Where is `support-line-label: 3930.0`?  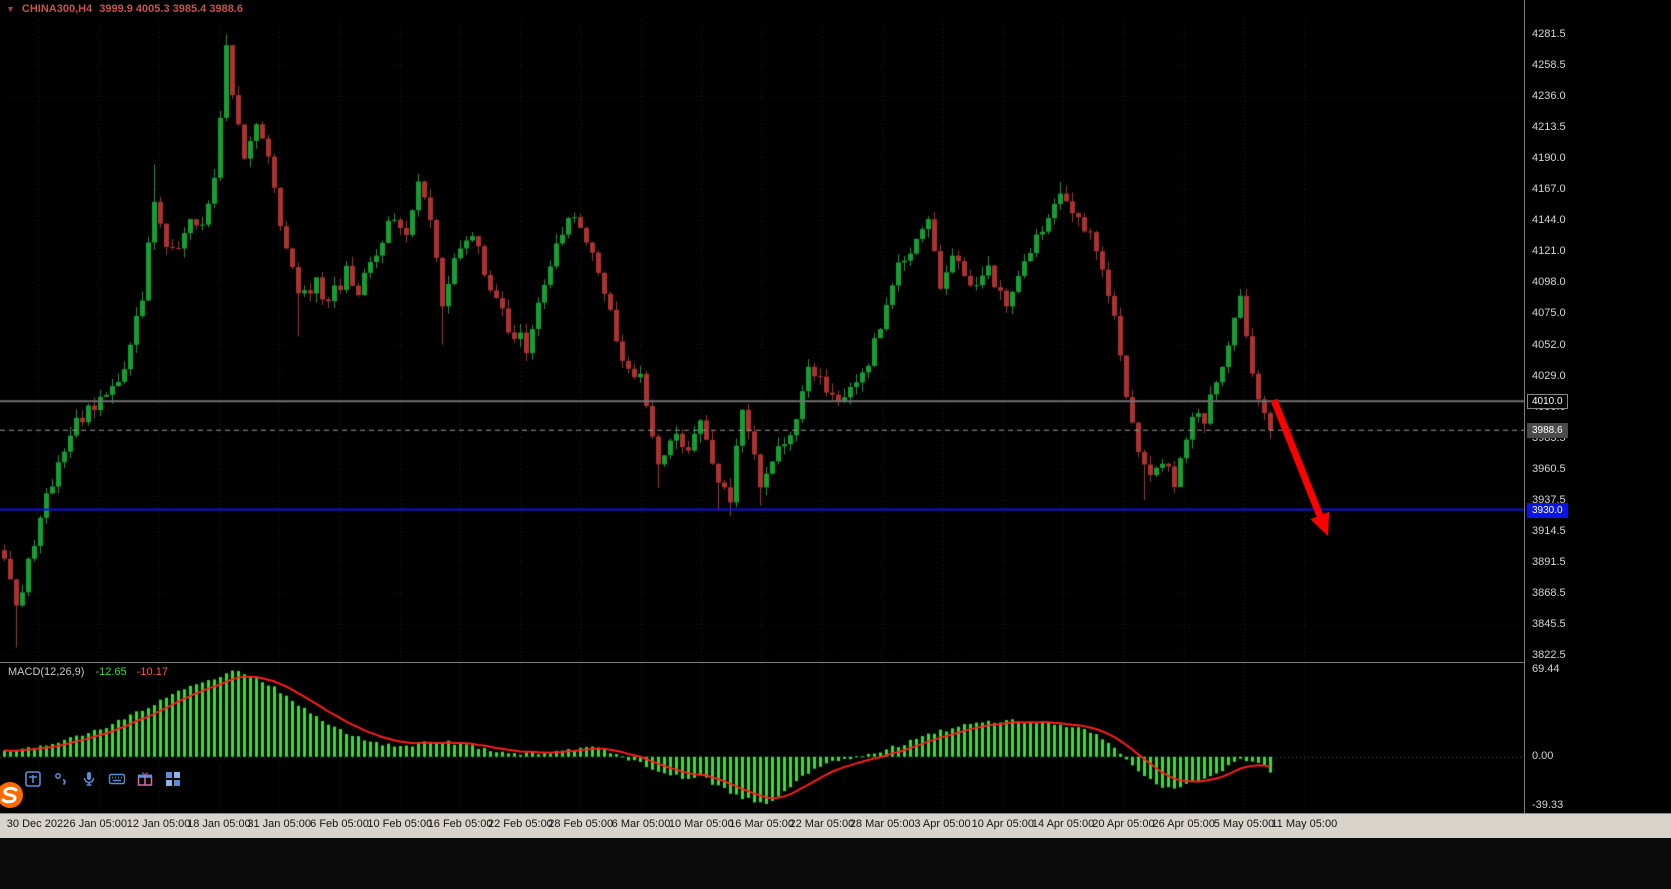
support-line-label: 3930.0 is located at coordinates (1547, 510).